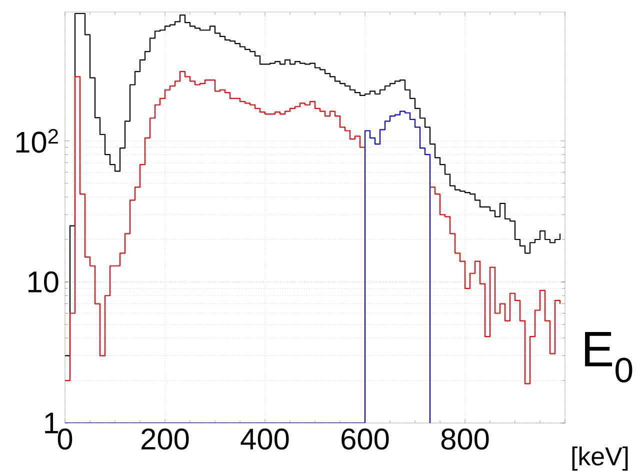  I want to click on x-tick-label: 600, so click(365, 439).